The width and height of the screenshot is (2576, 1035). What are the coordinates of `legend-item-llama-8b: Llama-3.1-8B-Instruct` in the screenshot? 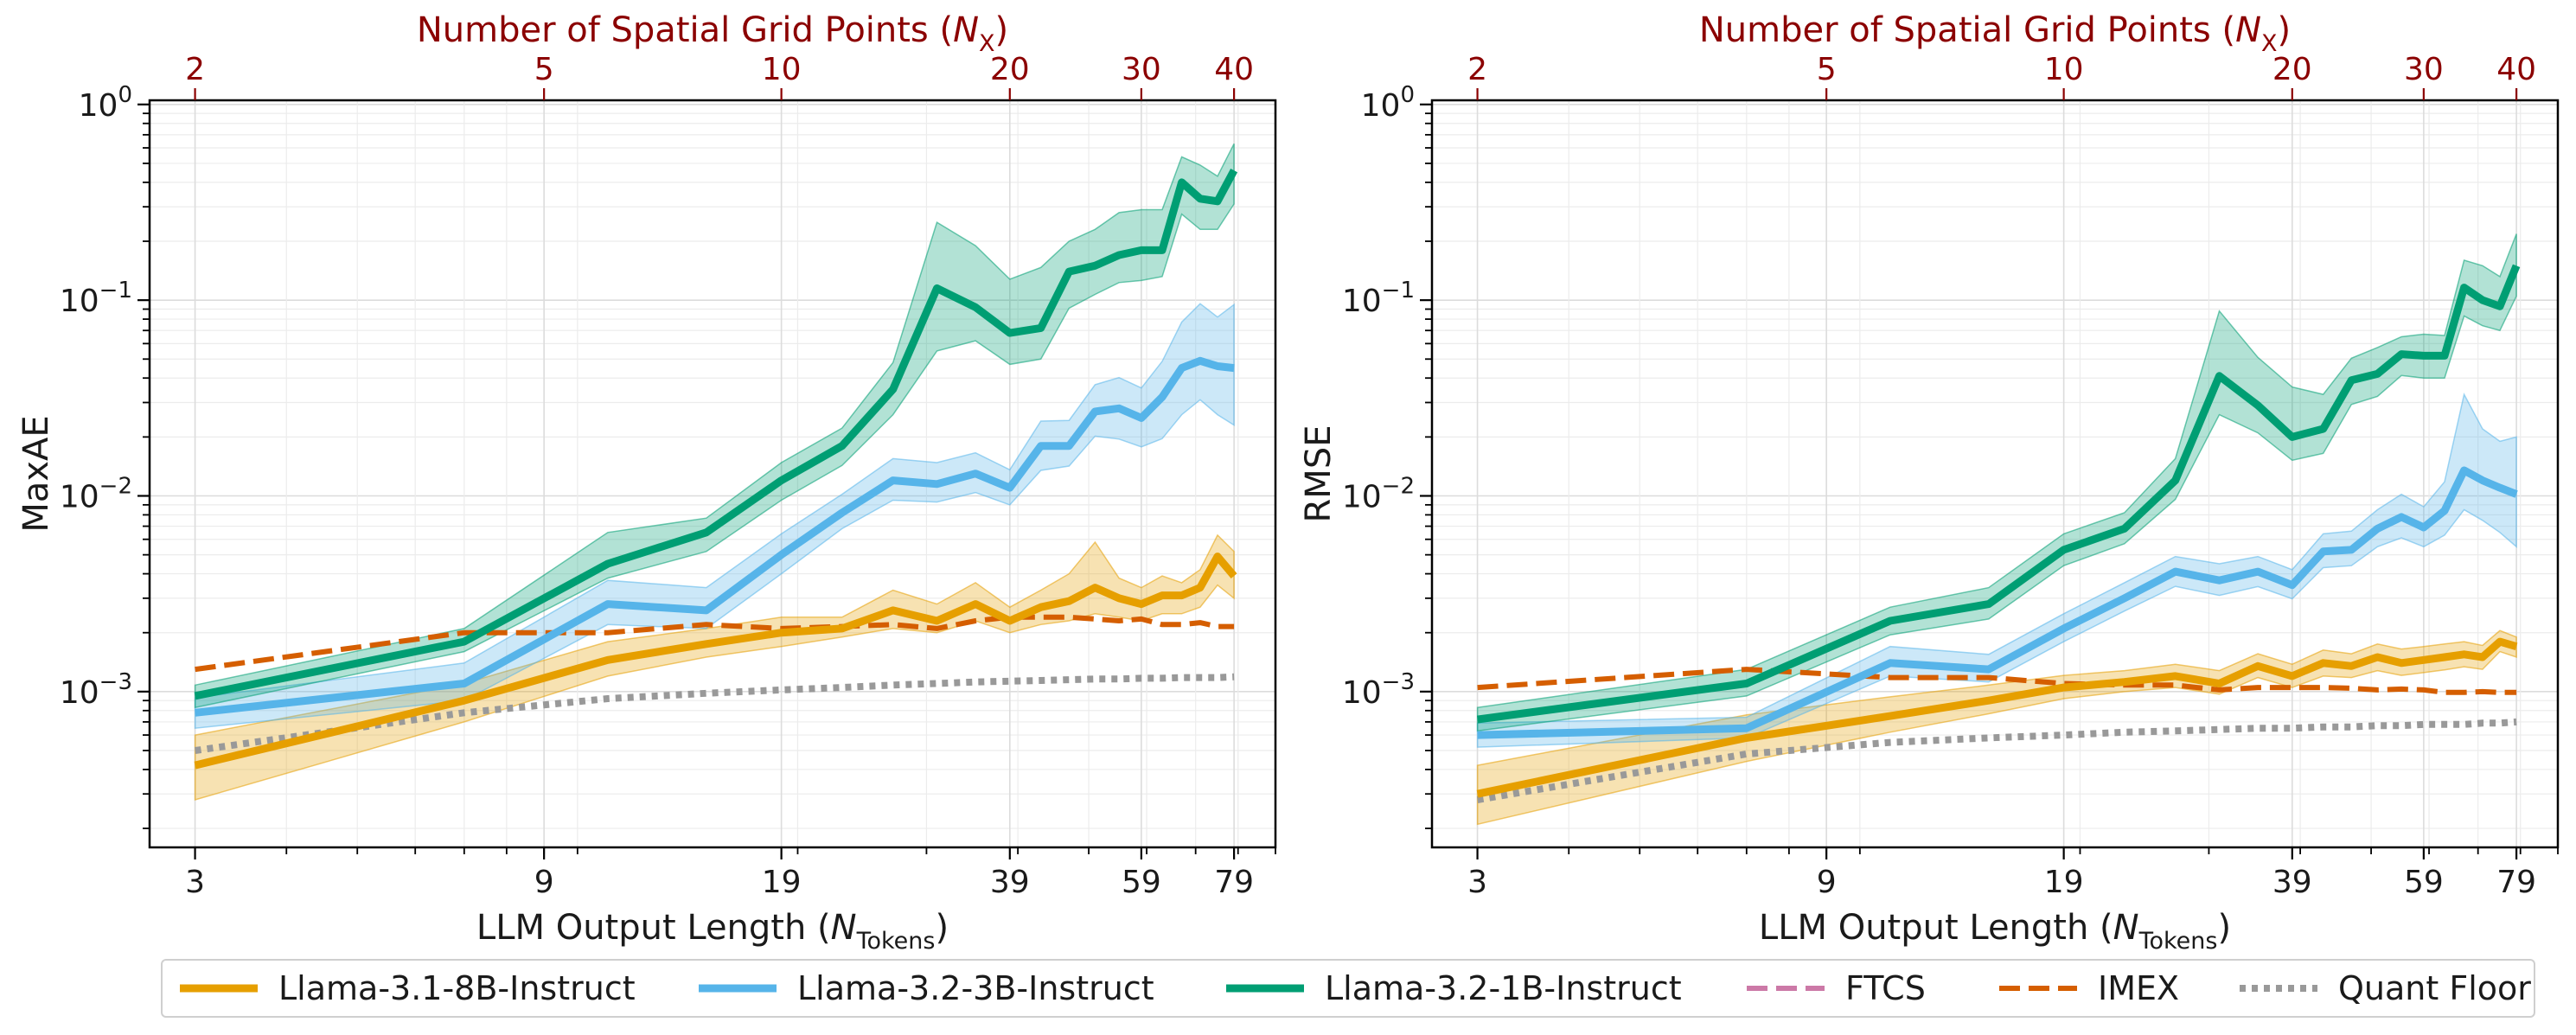 It's located at (407, 988).